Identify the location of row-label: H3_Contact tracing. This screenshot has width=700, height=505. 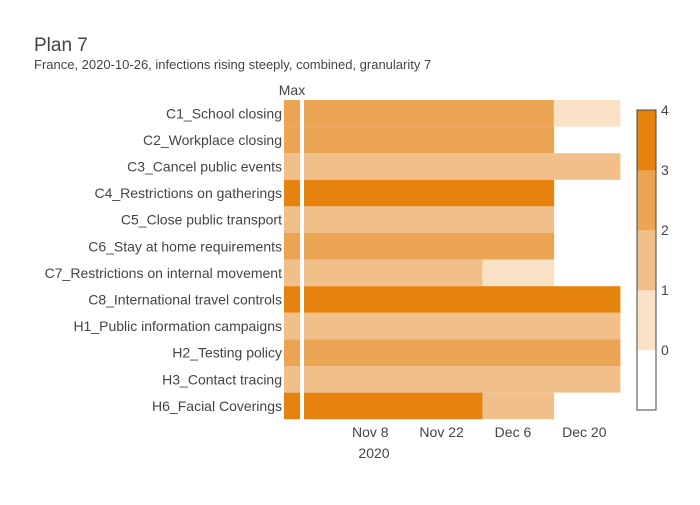
(222, 379).